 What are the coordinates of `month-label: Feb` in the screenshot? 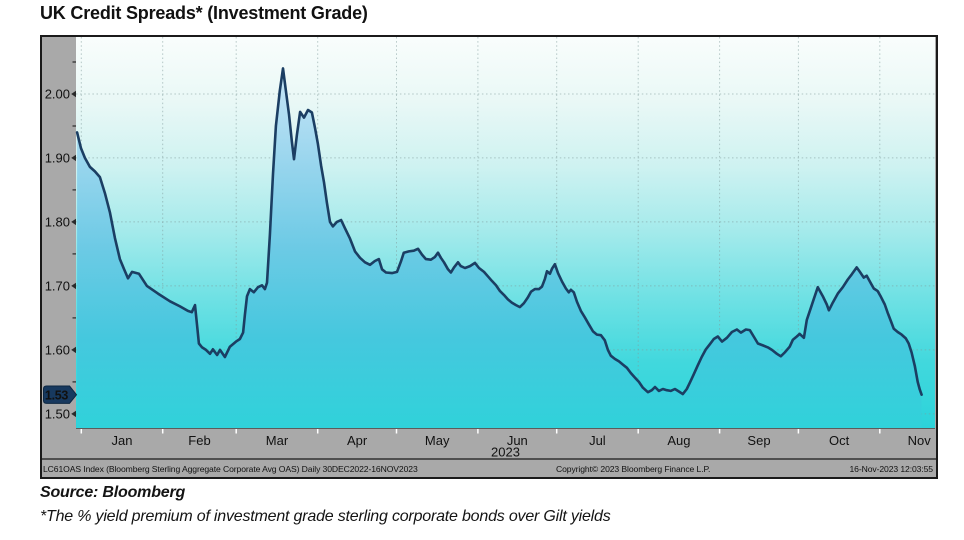 It's located at (199, 440).